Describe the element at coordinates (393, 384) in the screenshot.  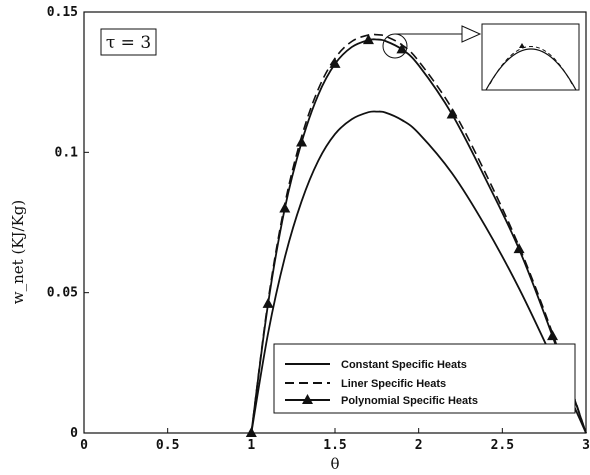
I see `legend-label-liner: Liner Specific Heats` at that location.